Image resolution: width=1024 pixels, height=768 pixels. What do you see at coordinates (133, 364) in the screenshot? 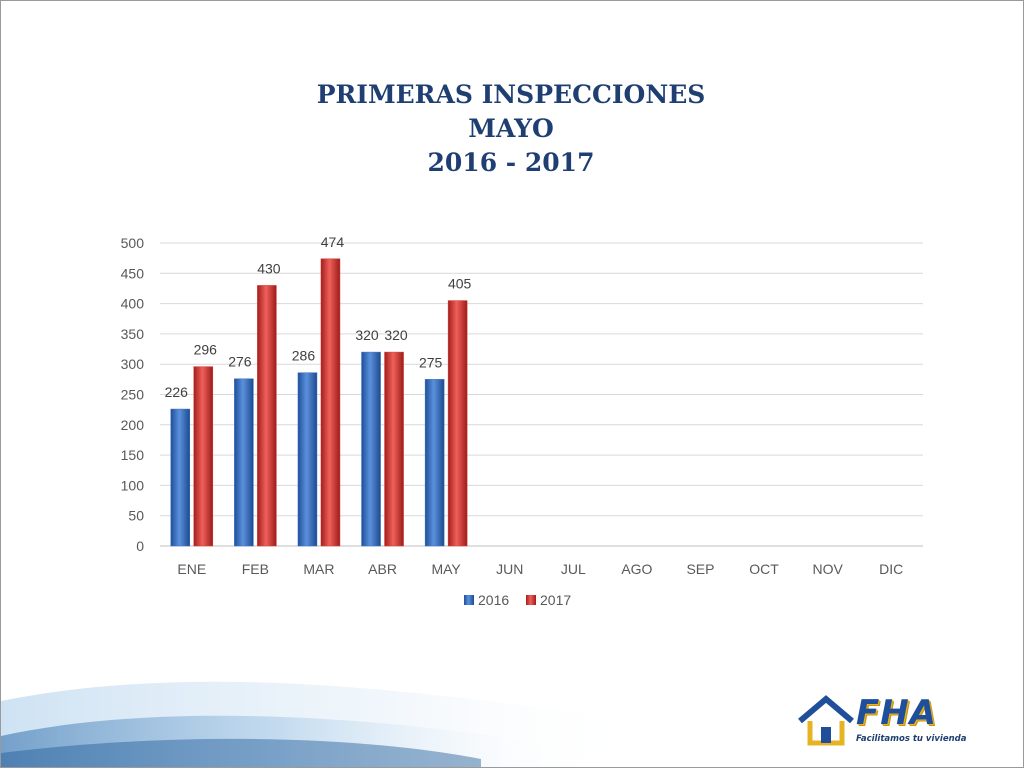
I see `y-tick-label: 300` at bounding box center [133, 364].